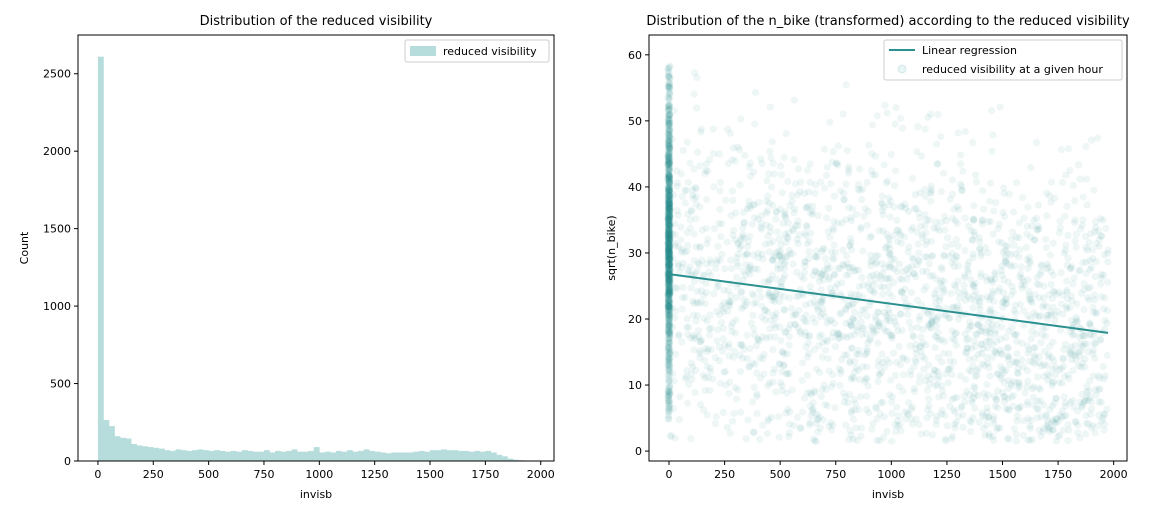  Describe the element at coordinates (134, 452) in the screenshot. I see `histogram-bar` at that location.